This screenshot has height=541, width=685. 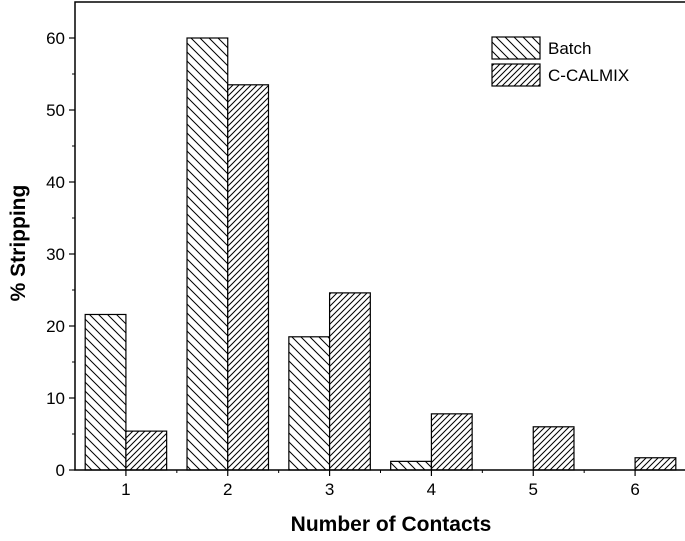 What do you see at coordinates (560, 61) in the screenshot?
I see `legend: Batch C-CALMIX` at bounding box center [560, 61].